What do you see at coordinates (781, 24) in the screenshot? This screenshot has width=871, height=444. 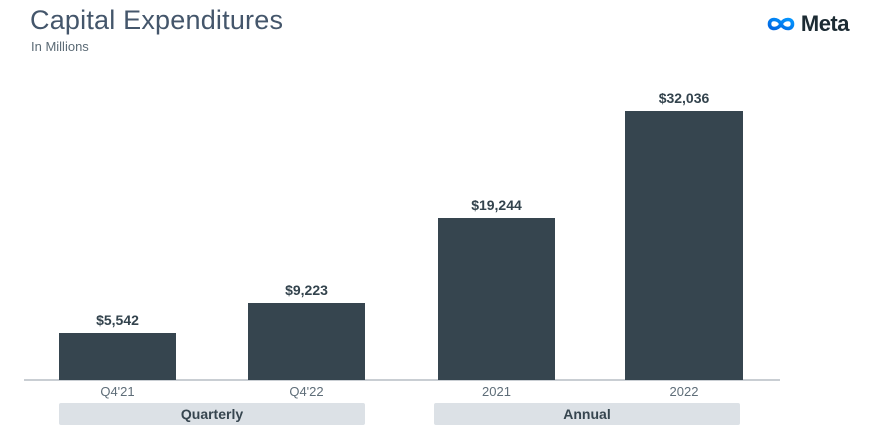 I see `meta-infinity-icon` at bounding box center [781, 24].